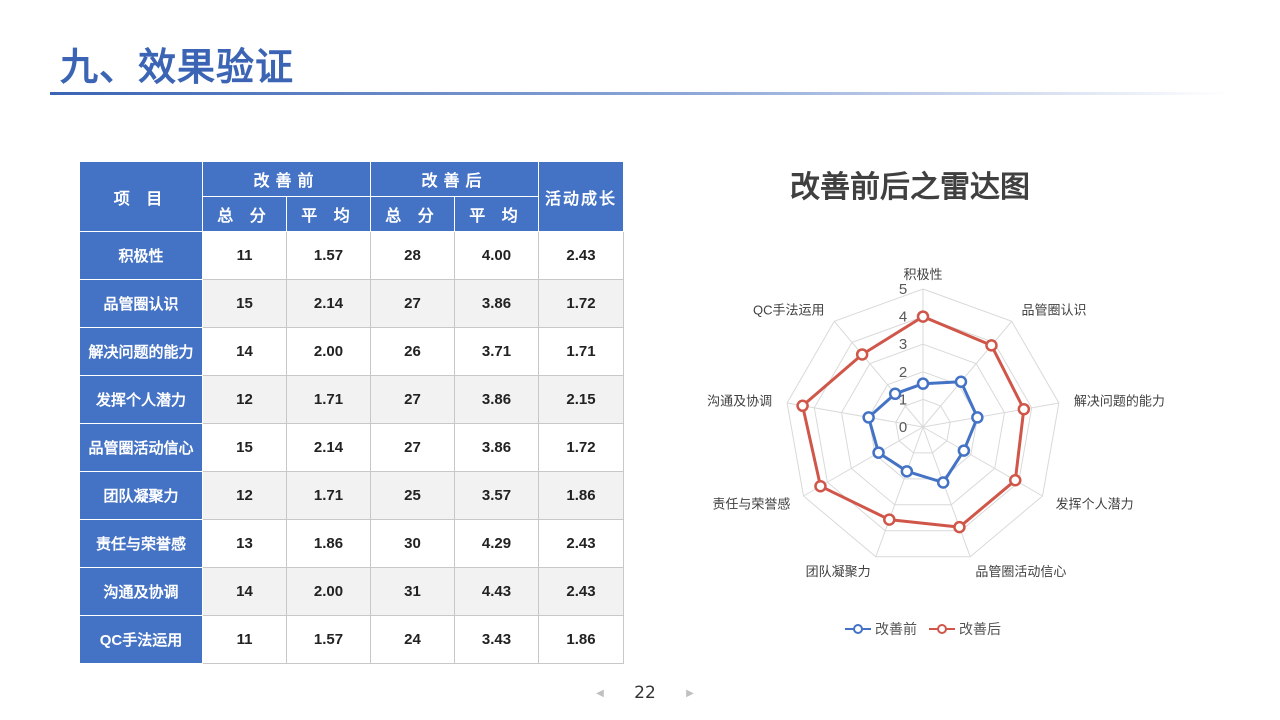 The height and width of the screenshot is (720, 1280). I want to click on table-row: 积极性 11 1.57 28 4.00 2.43, so click(352, 255).